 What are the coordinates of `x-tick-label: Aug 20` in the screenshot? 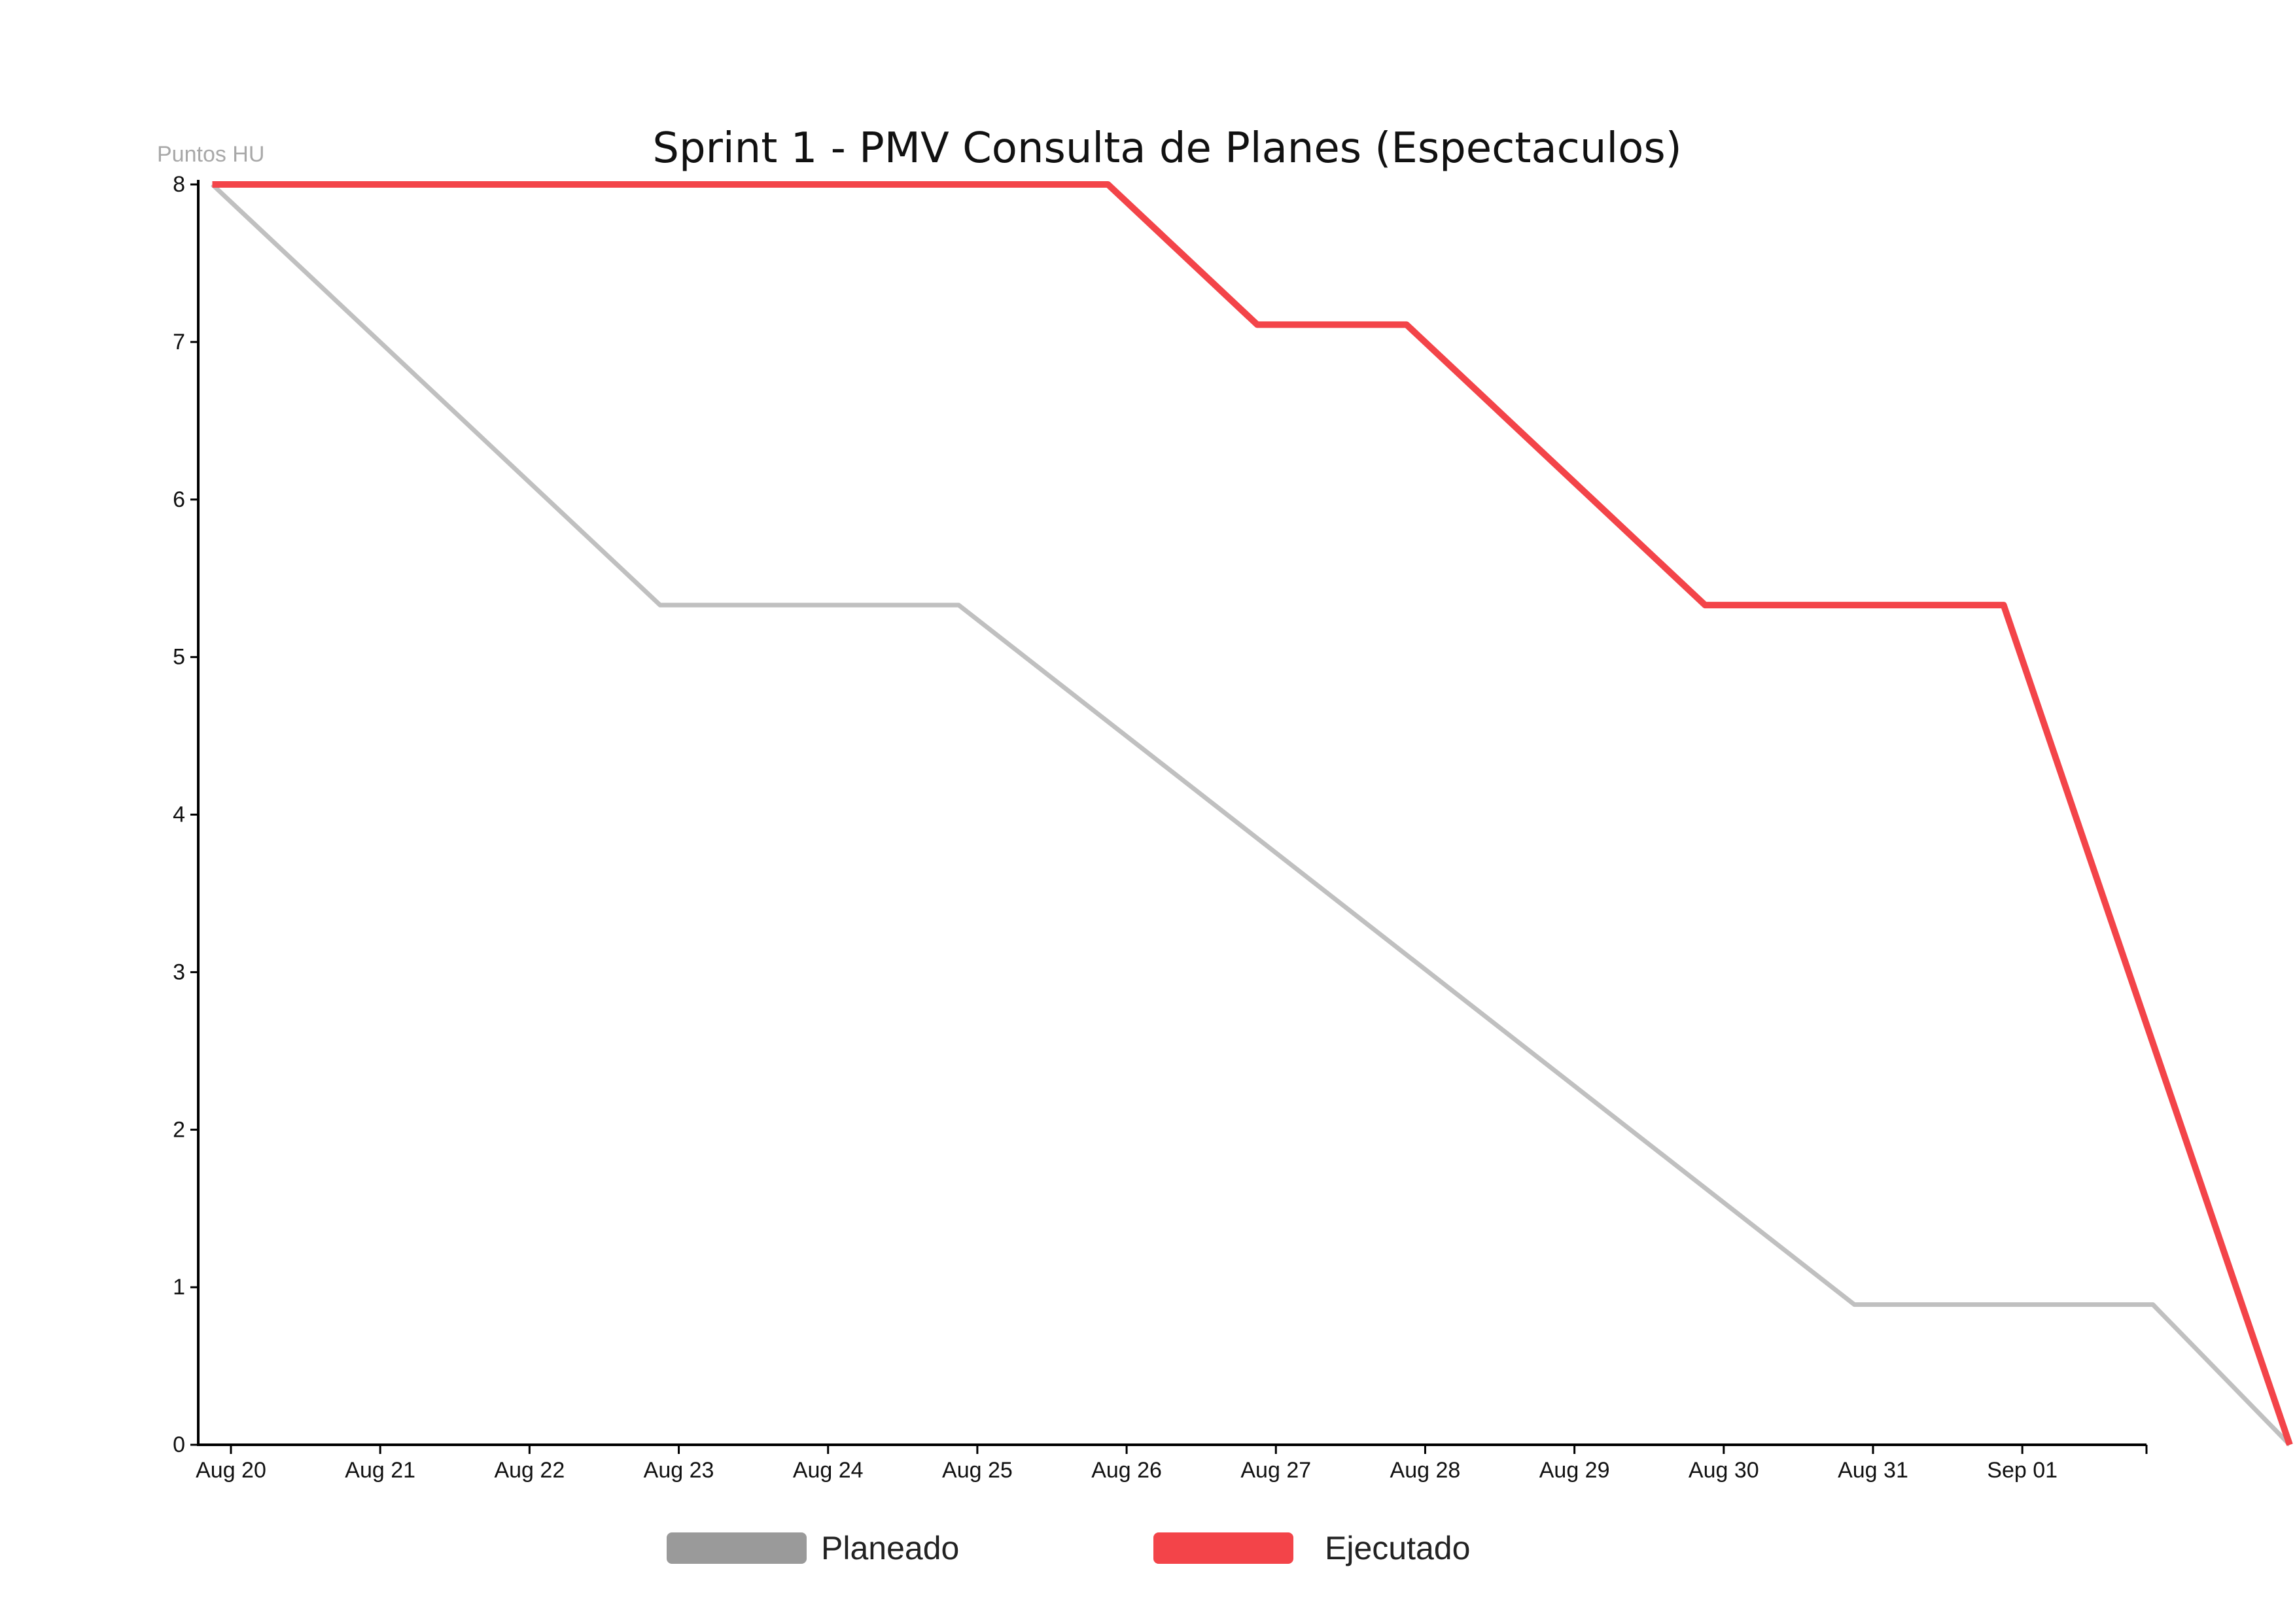 It's located at (231, 1470).